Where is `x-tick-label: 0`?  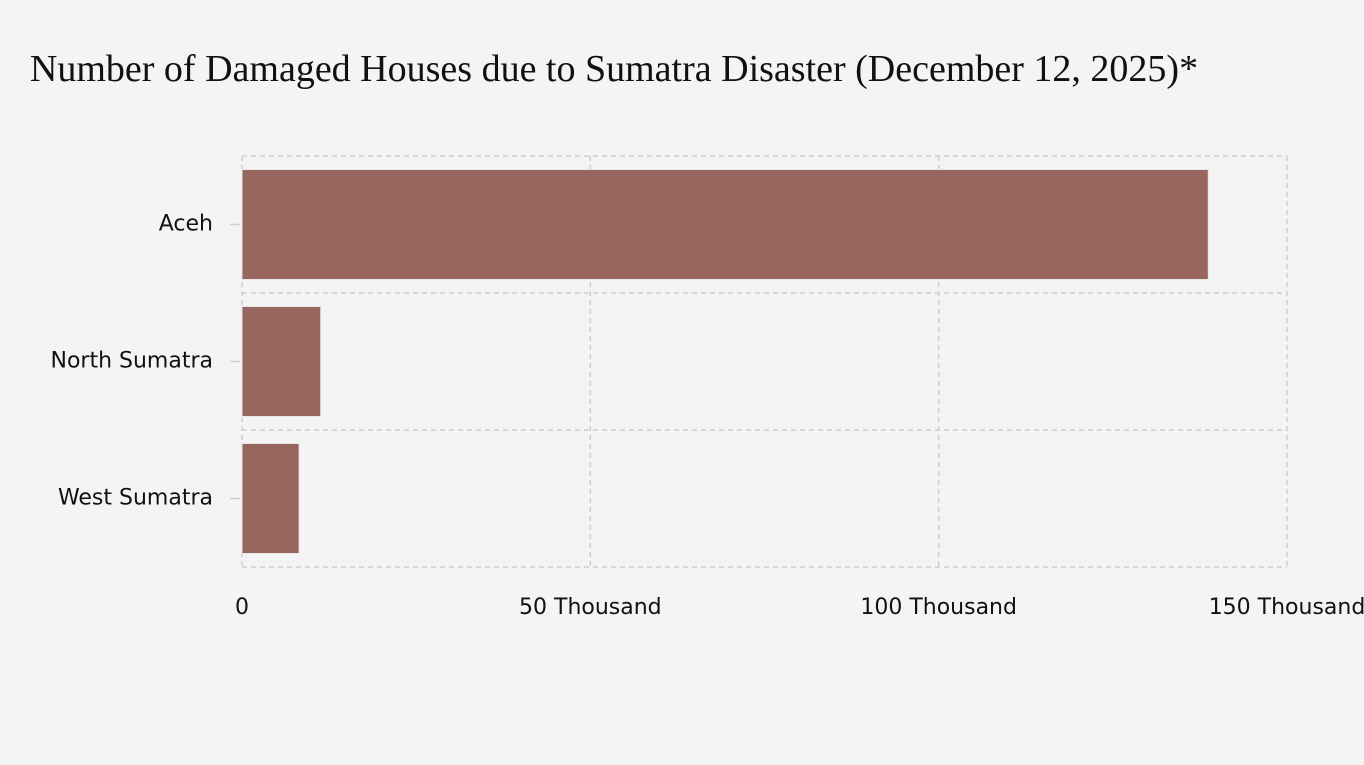
x-tick-label: 0 is located at coordinates (242, 607).